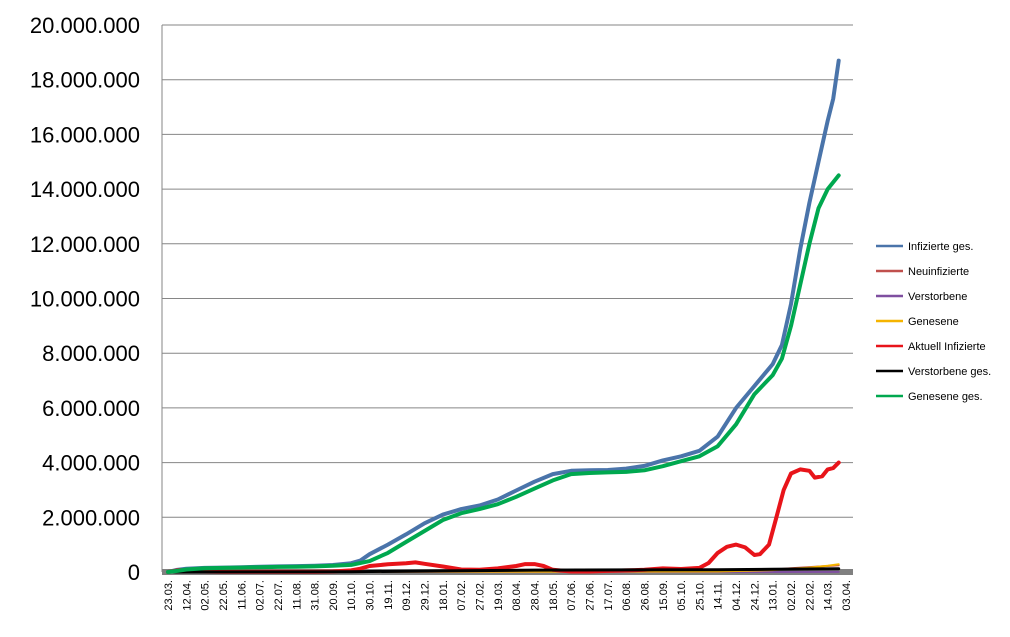  I want to click on x-tick-label: 30.10., so click(371, 595).